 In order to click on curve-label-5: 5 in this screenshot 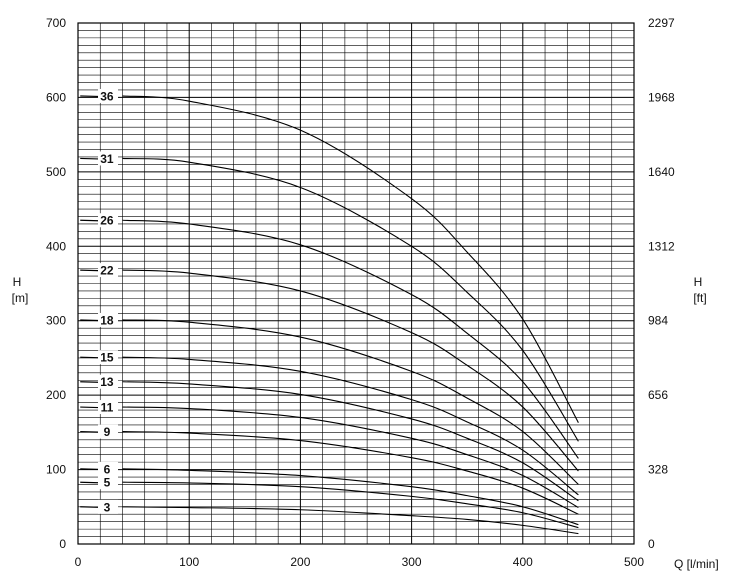, I will do `click(107, 483)`.